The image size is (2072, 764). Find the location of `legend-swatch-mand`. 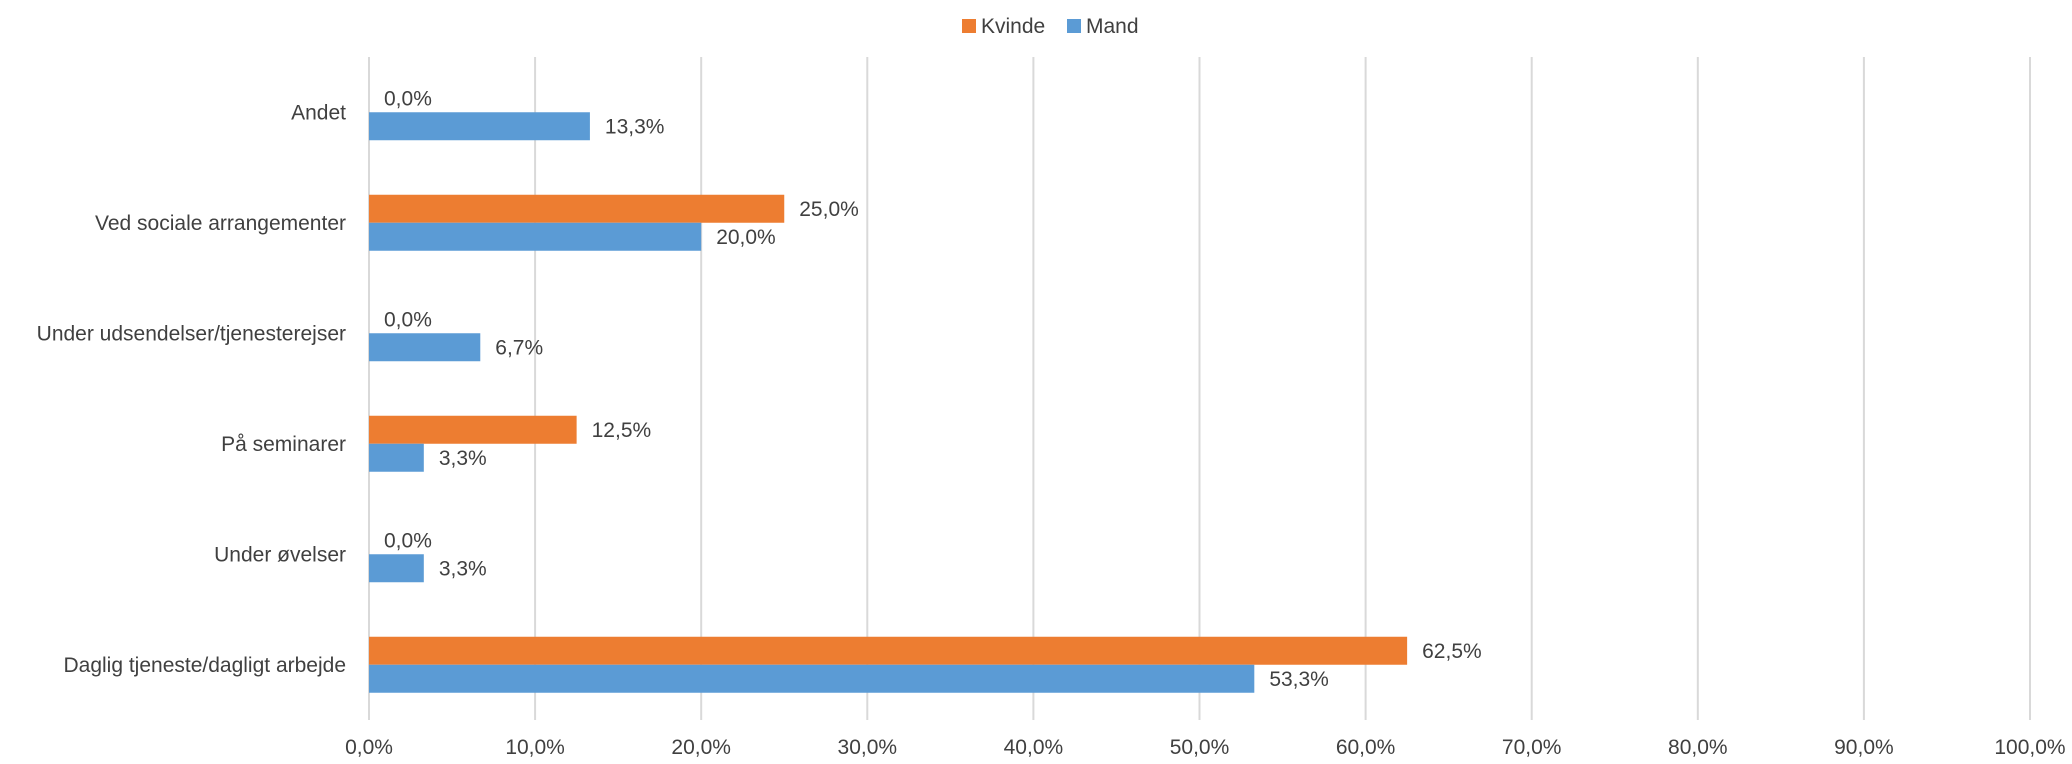

legend-swatch-mand is located at coordinates (1074, 26).